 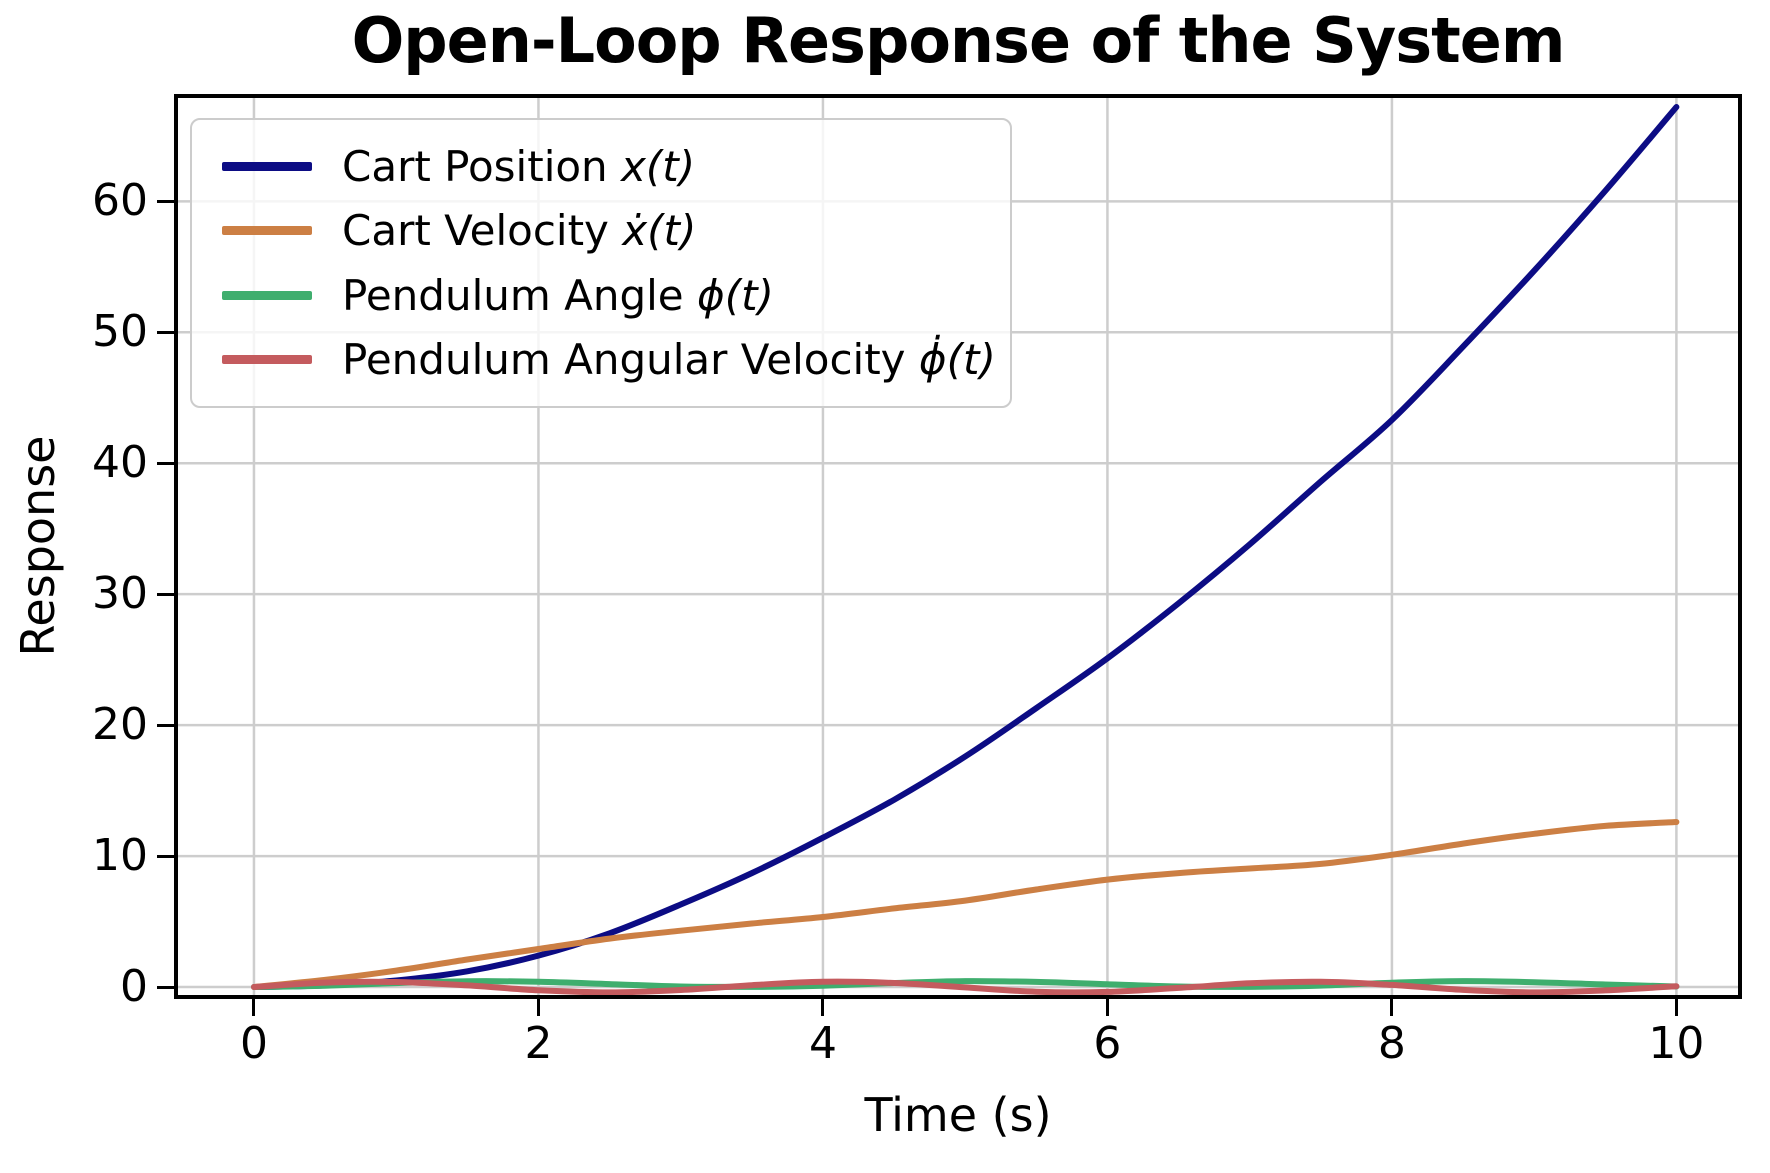 I want to click on legend-label-cart-position: Cart Position x(t), so click(x=519, y=166).